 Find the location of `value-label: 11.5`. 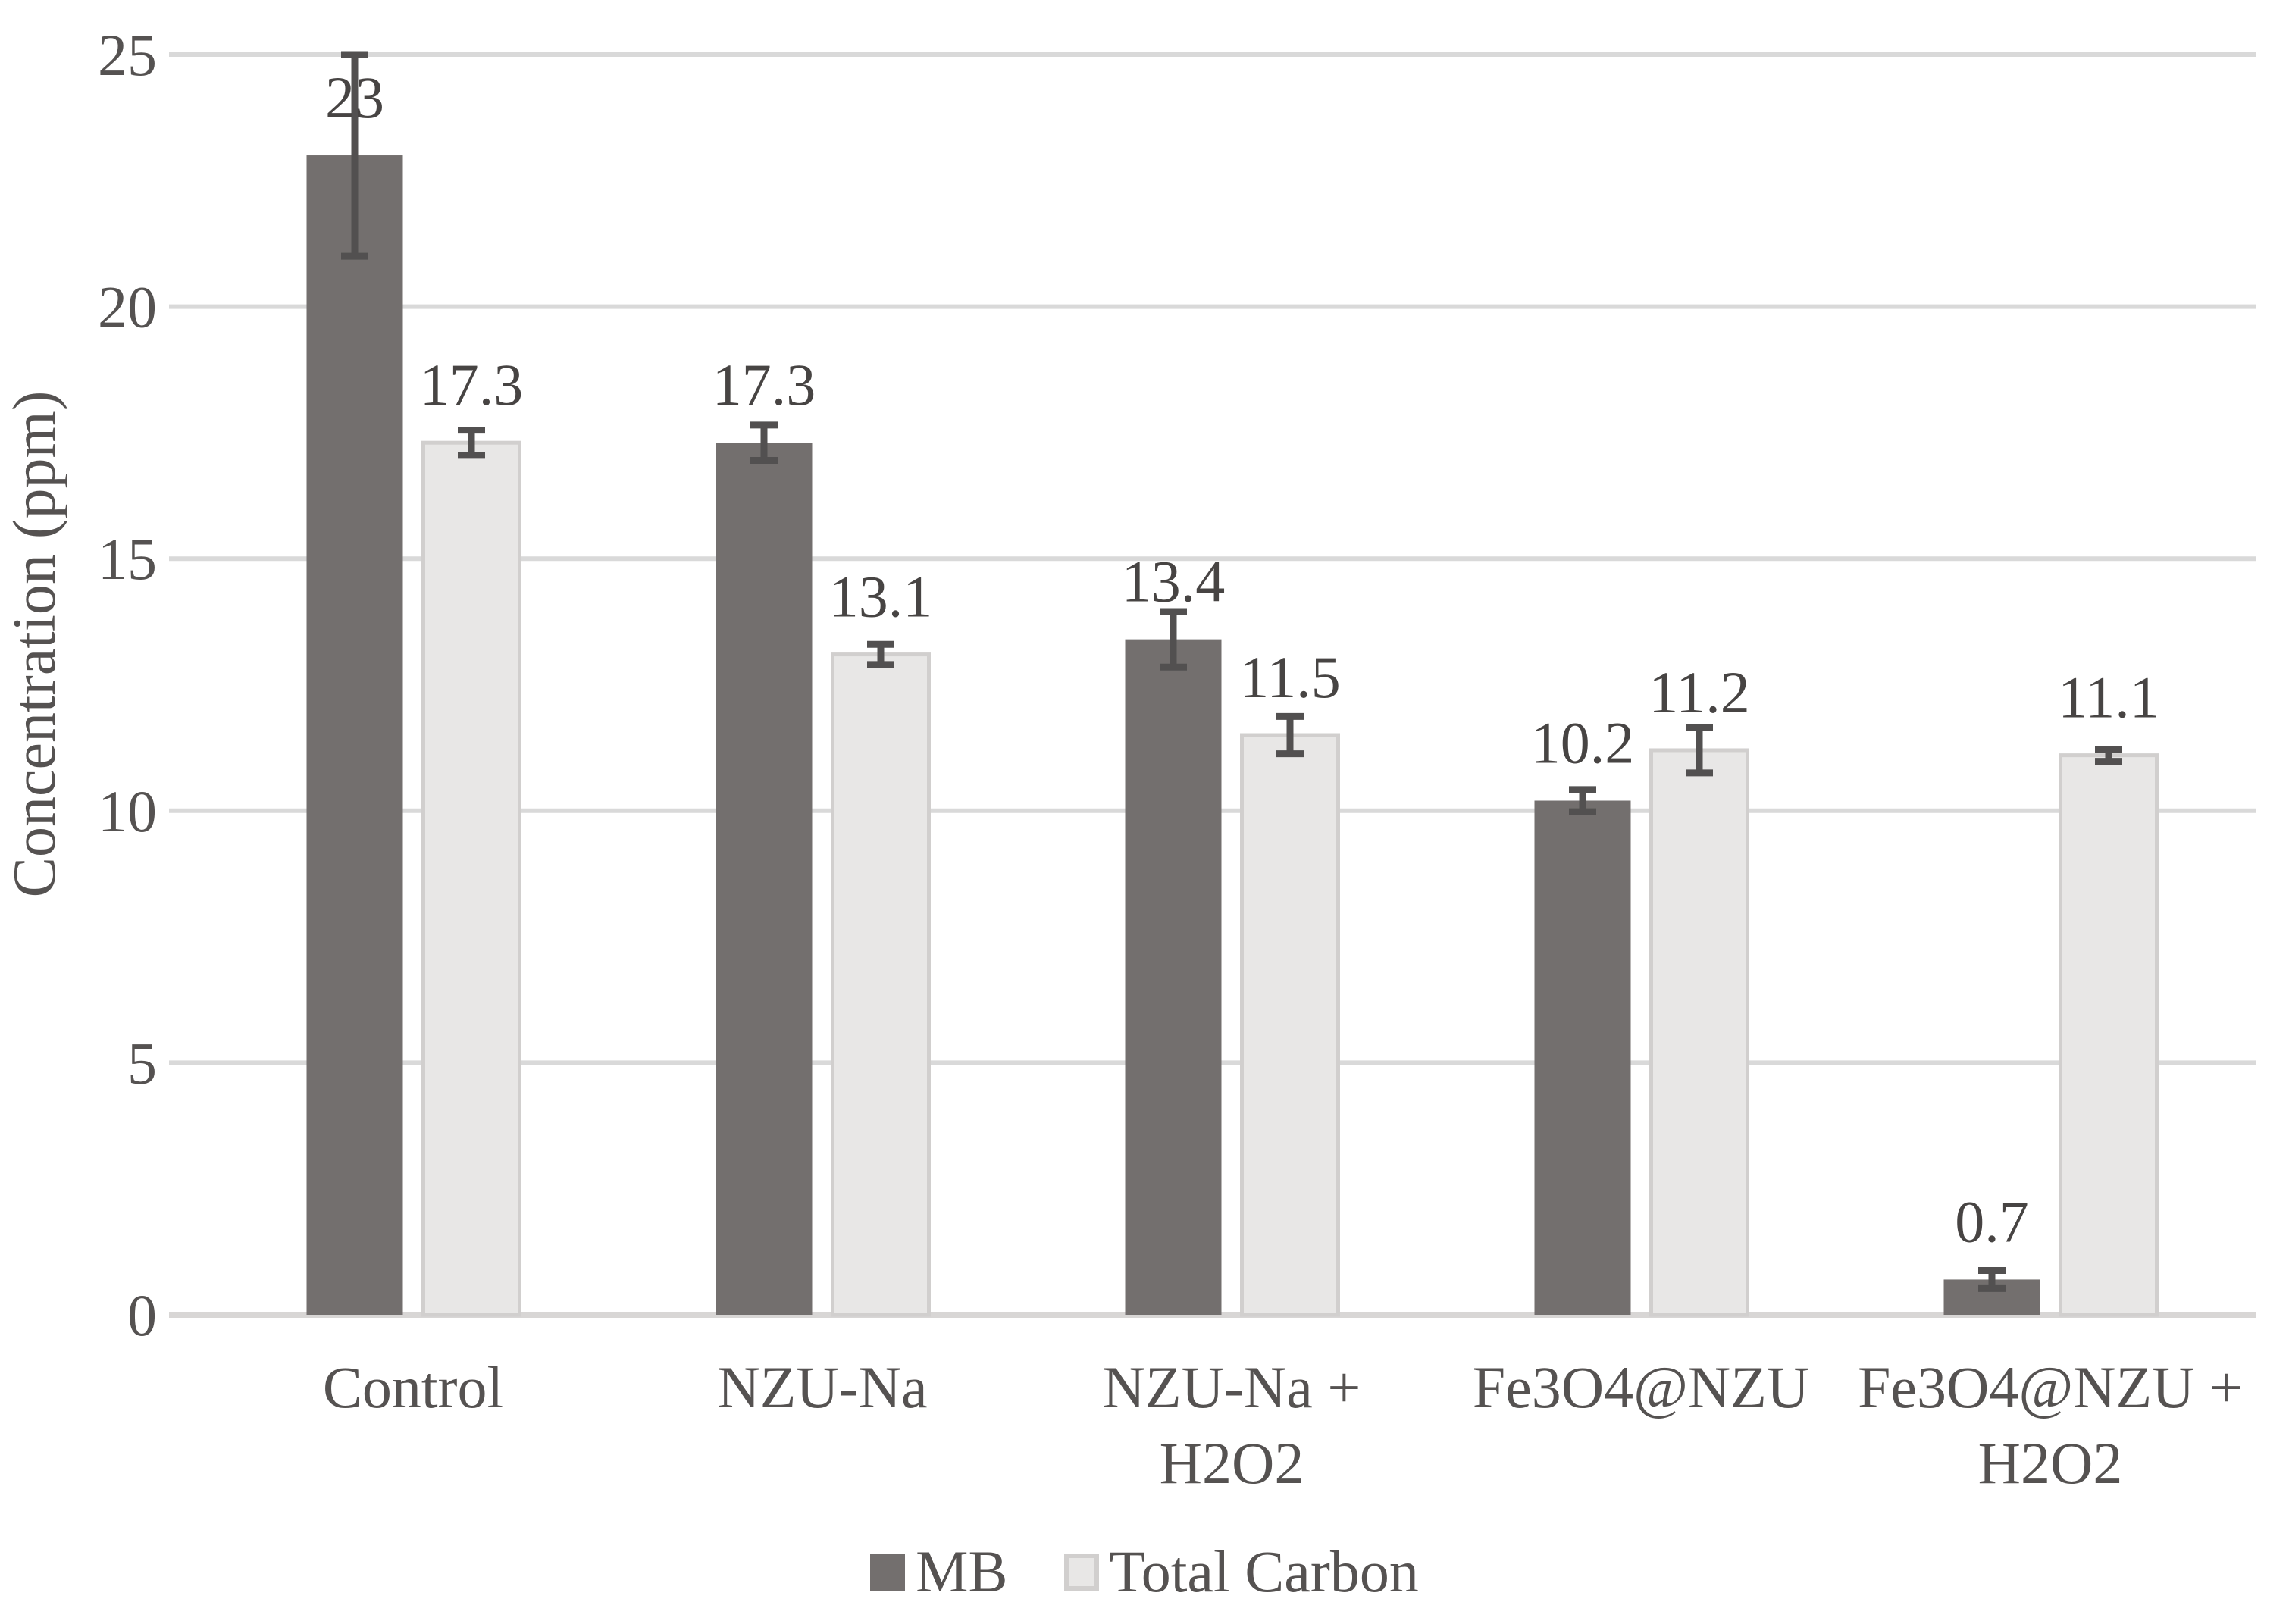

value-label: 11.5 is located at coordinates (1290, 677).